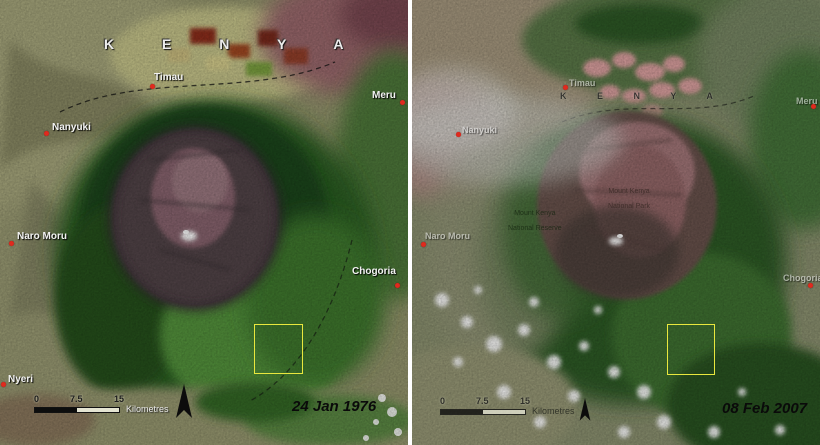 The width and height of the screenshot is (820, 445). What do you see at coordinates (535, 221) in the screenshot?
I see `area-label-mount-kenya-national-reserve: Mount Kenya National Reserve` at bounding box center [535, 221].